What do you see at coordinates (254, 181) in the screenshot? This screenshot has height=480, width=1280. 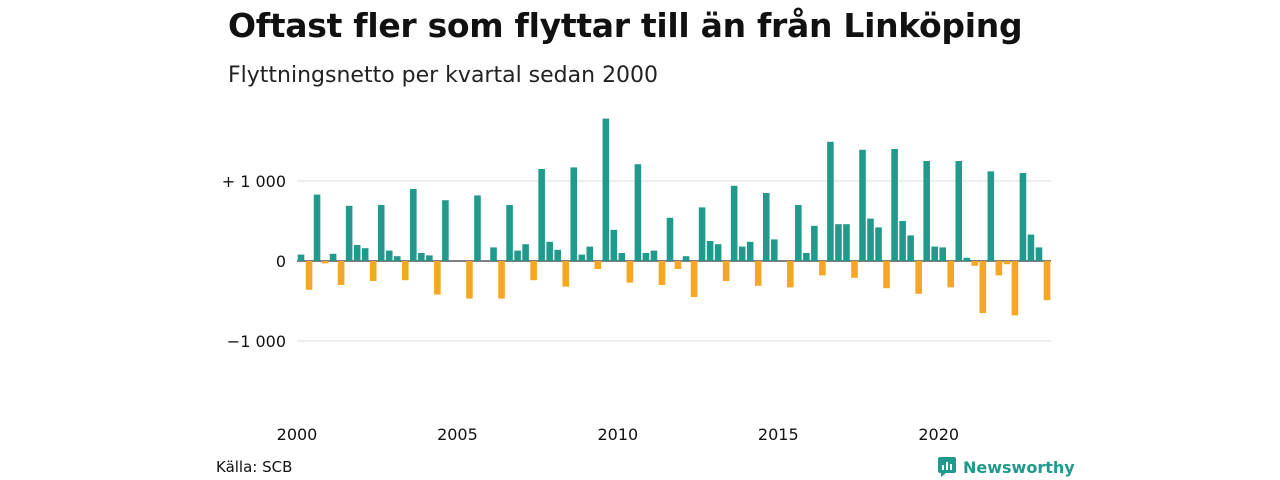 I see `y-tick-label: + 1 000` at bounding box center [254, 181].